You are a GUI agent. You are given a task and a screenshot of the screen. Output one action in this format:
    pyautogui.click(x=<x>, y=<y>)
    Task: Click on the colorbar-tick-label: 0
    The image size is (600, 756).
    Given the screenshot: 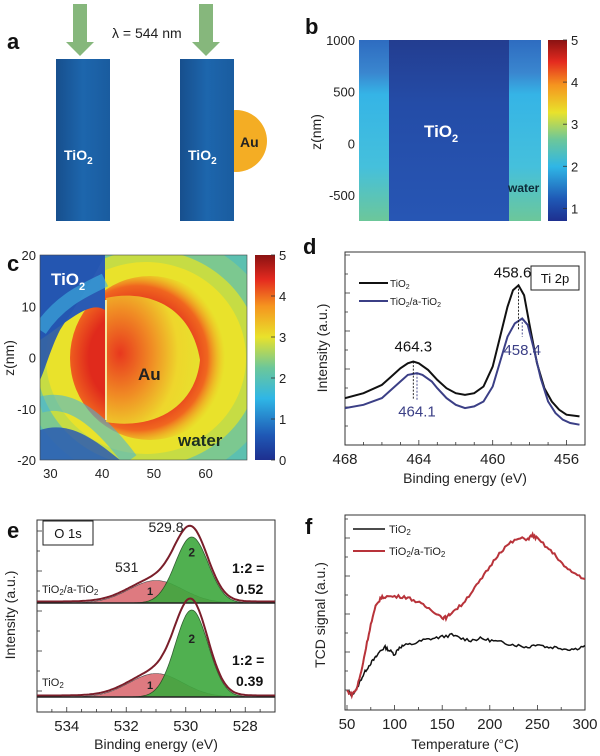 What is the action you would take?
    pyautogui.click(x=282, y=460)
    